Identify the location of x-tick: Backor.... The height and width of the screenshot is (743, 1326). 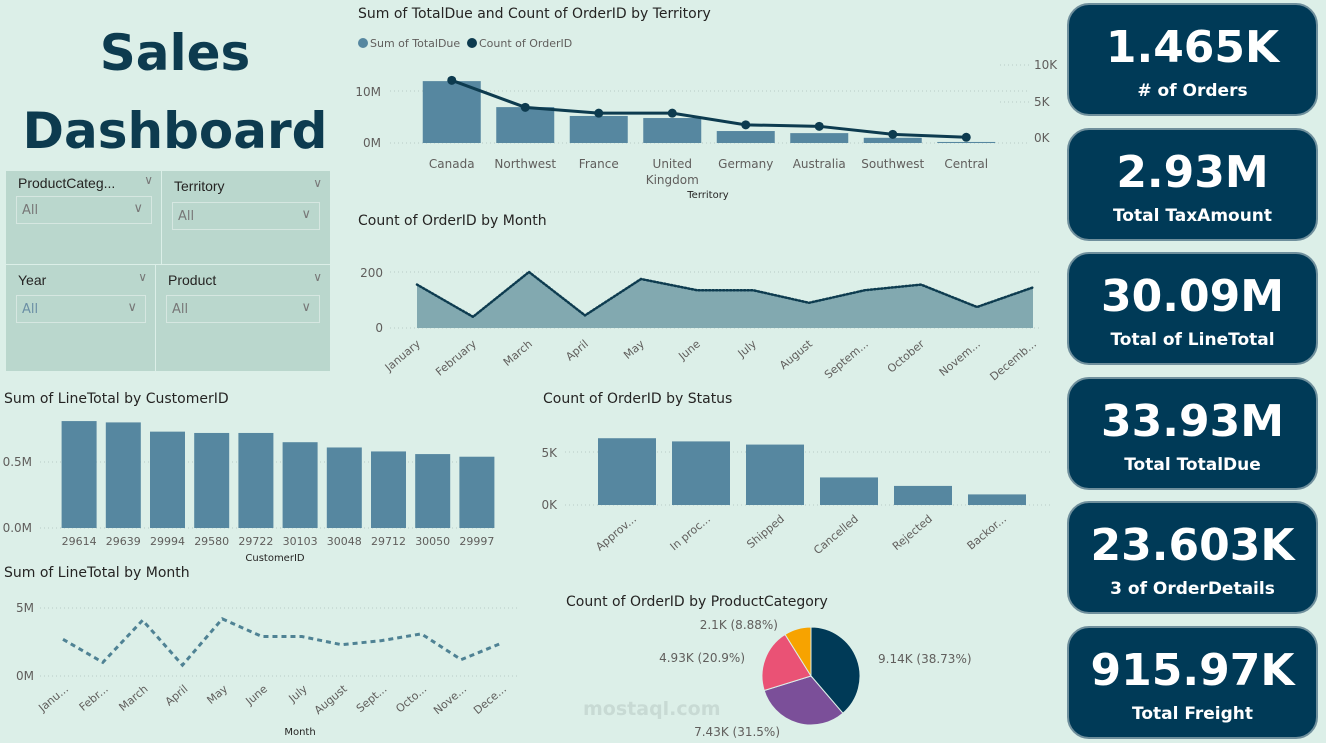
(987, 532).